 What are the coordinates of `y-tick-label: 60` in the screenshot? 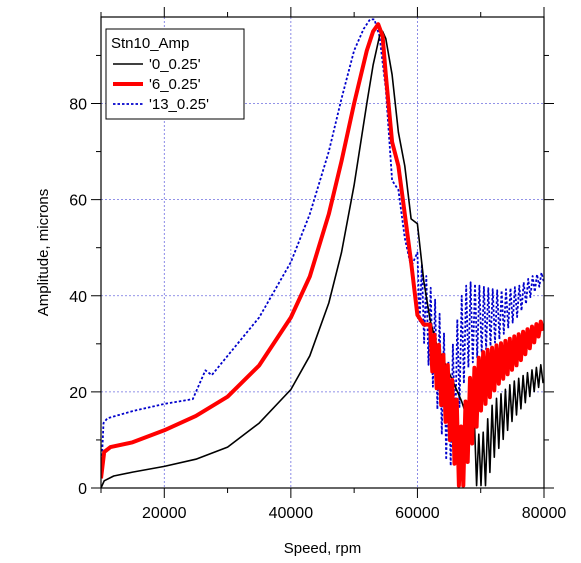 It's located at (78, 201).